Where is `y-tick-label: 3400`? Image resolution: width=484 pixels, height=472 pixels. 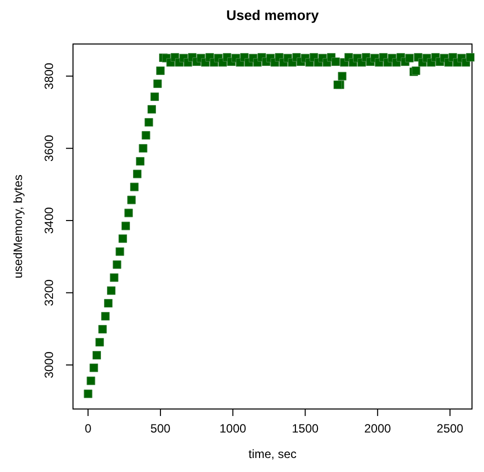 y-tick-label: 3400 is located at coordinates (49, 220).